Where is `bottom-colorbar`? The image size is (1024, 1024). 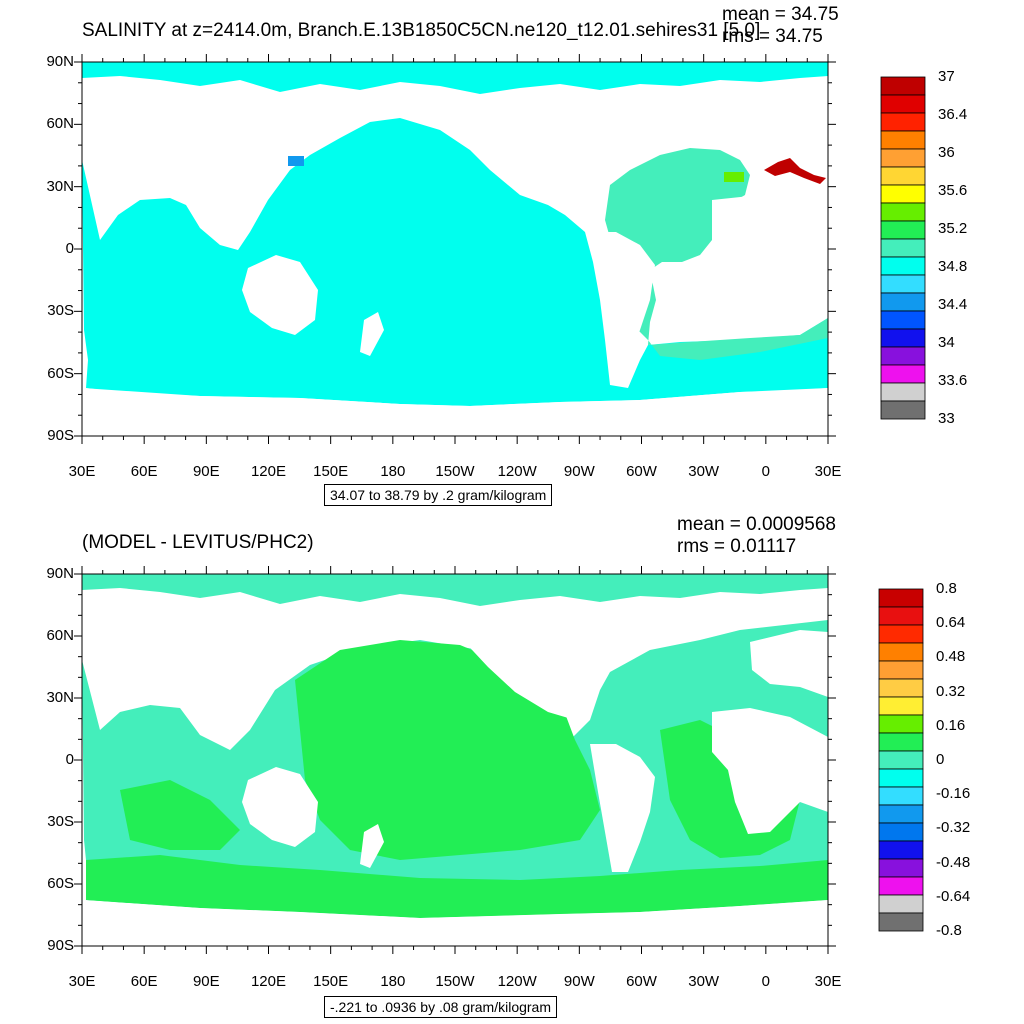 bottom-colorbar is located at coordinates (901, 760).